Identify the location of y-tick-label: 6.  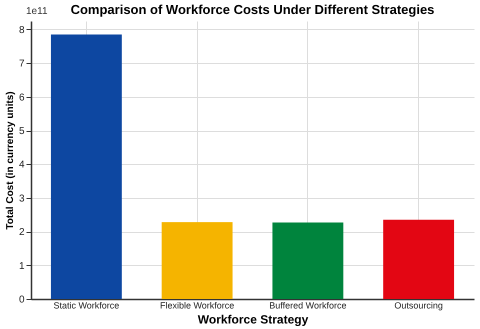
(21, 98).